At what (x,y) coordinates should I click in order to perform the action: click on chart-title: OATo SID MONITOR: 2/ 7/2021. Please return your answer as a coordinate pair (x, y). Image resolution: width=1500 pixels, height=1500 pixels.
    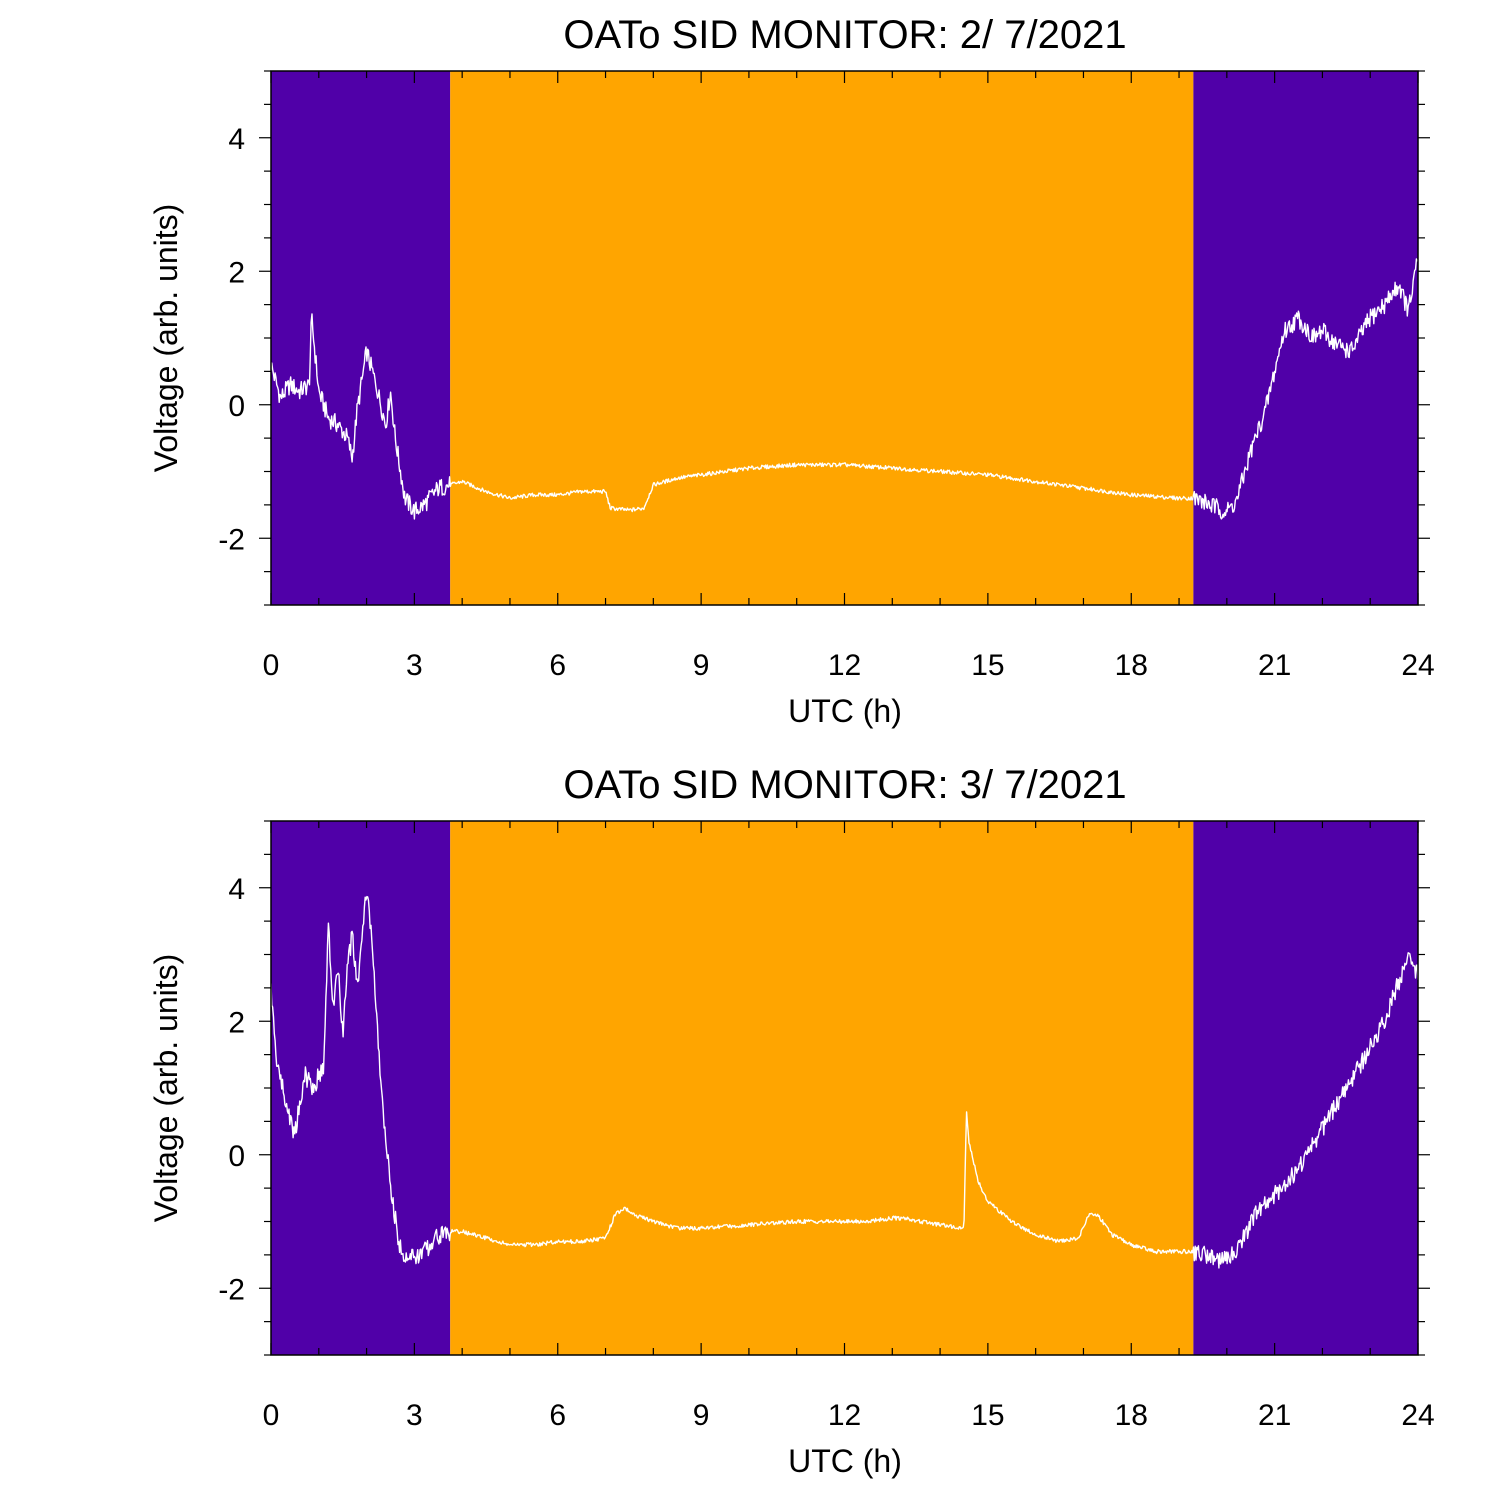
    Looking at the image, I should click on (844, 35).